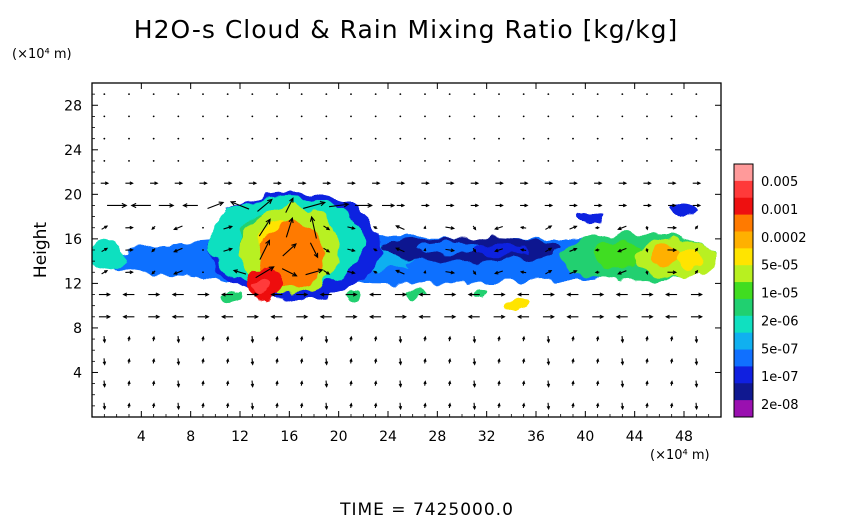 The image size is (854, 519). What do you see at coordinates (406, 29) in the screenshot?
I see `chart-title: H2O-s Cloud & Rain Mixing Ratio [kg/kg]` at bounding box center [406, 29].